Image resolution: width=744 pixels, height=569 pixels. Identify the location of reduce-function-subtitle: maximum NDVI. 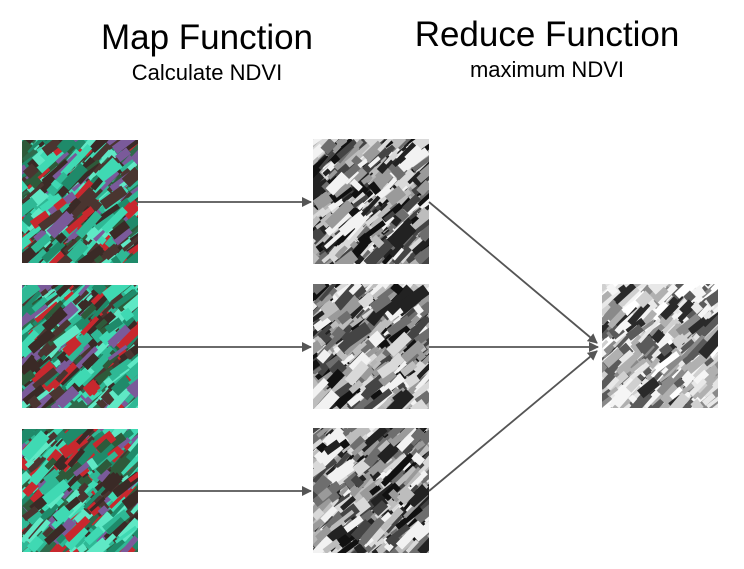
(546, 69).